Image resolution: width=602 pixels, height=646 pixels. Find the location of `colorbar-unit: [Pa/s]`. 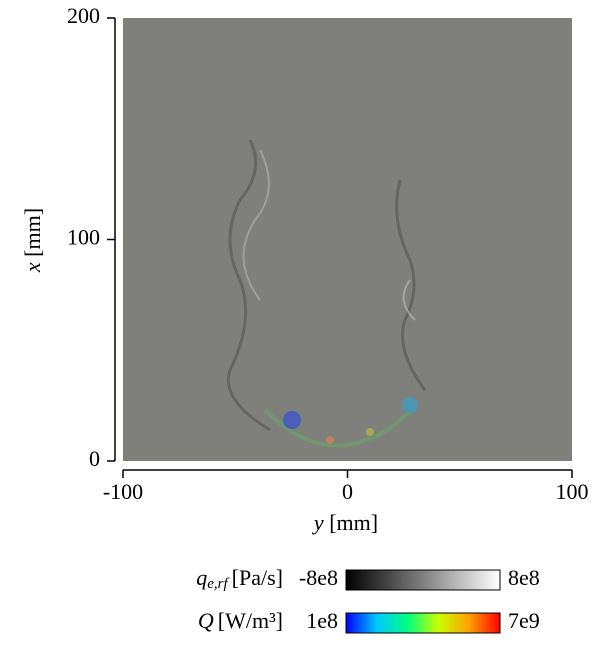

colorbar-unit: [Pa/s] is located at coordinates (257, 577).